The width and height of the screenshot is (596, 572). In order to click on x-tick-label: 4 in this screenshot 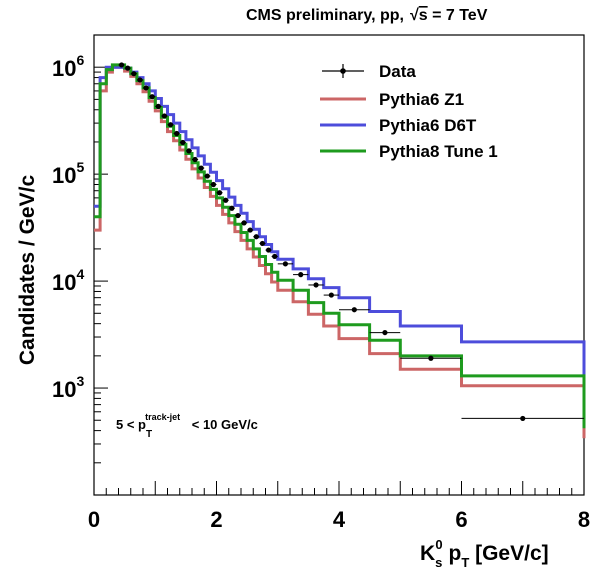, I will do `click(339, 519)`.